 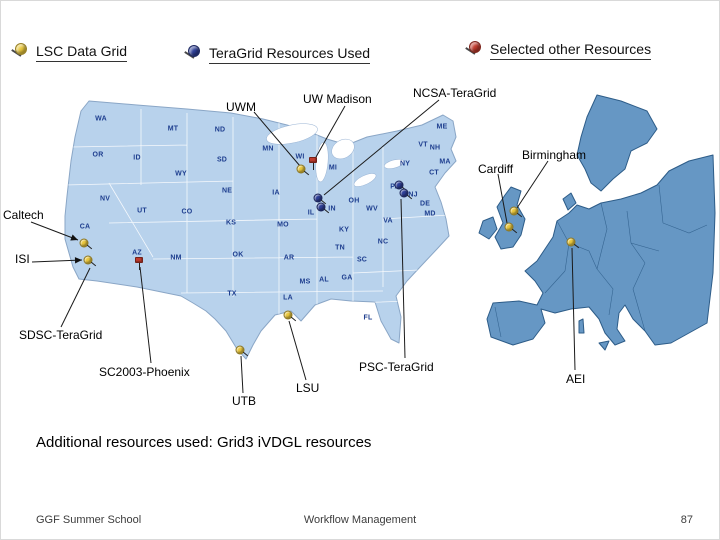 I want to click on map-label-aei: AEI, so click(x=576, y=379).